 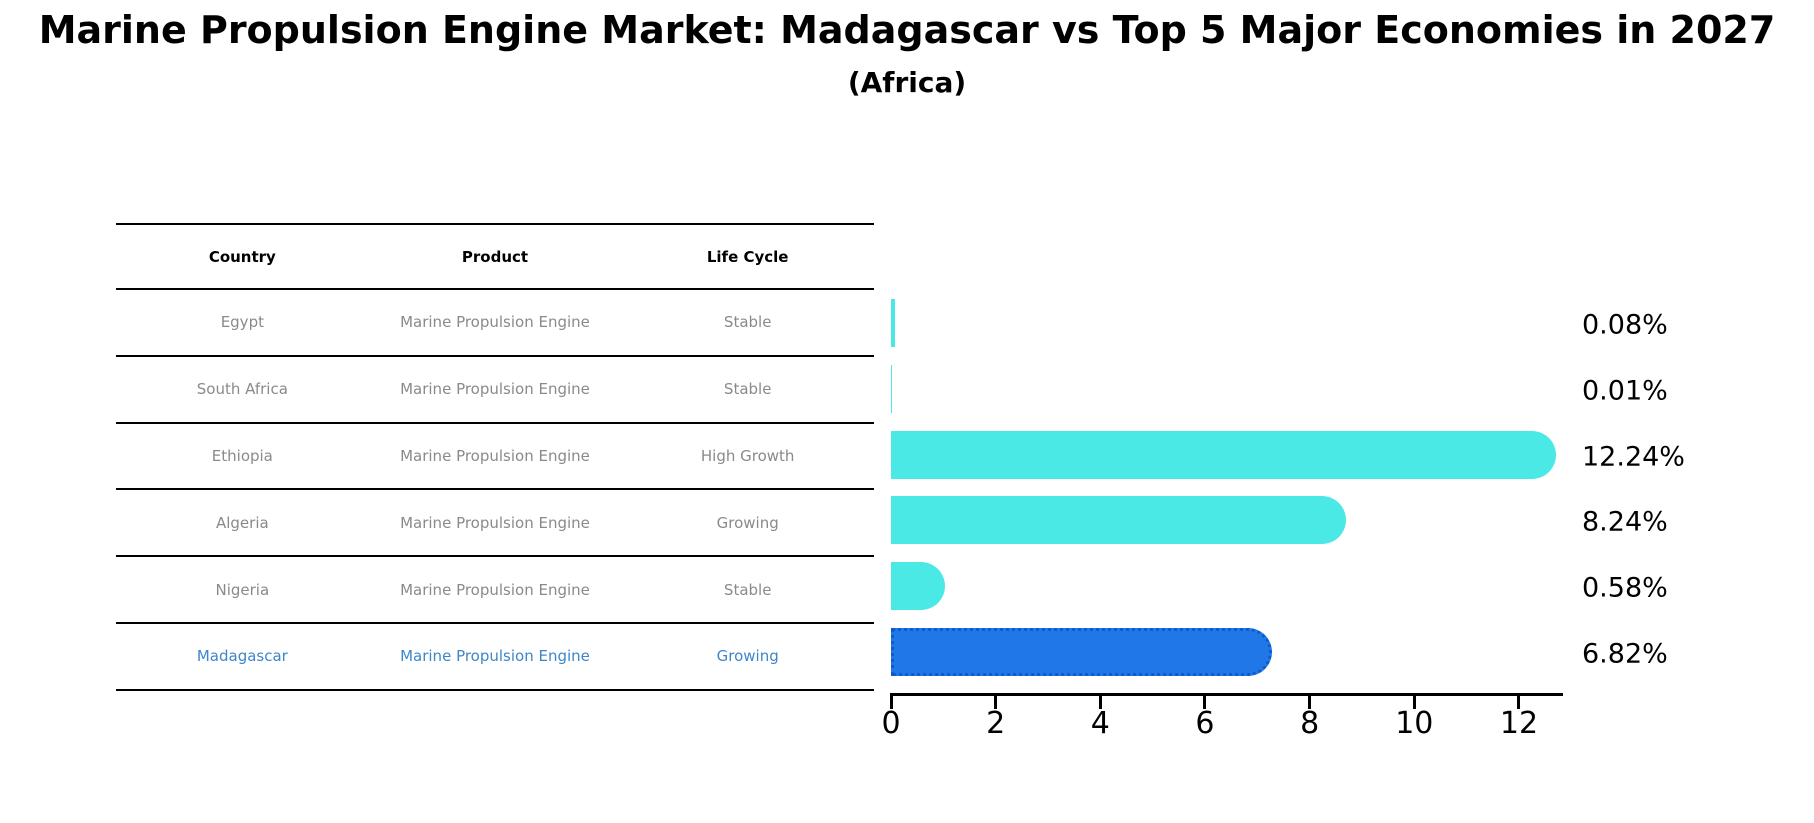 I want to click on table-cell-country: Algeria, so click(x=242, y=522).